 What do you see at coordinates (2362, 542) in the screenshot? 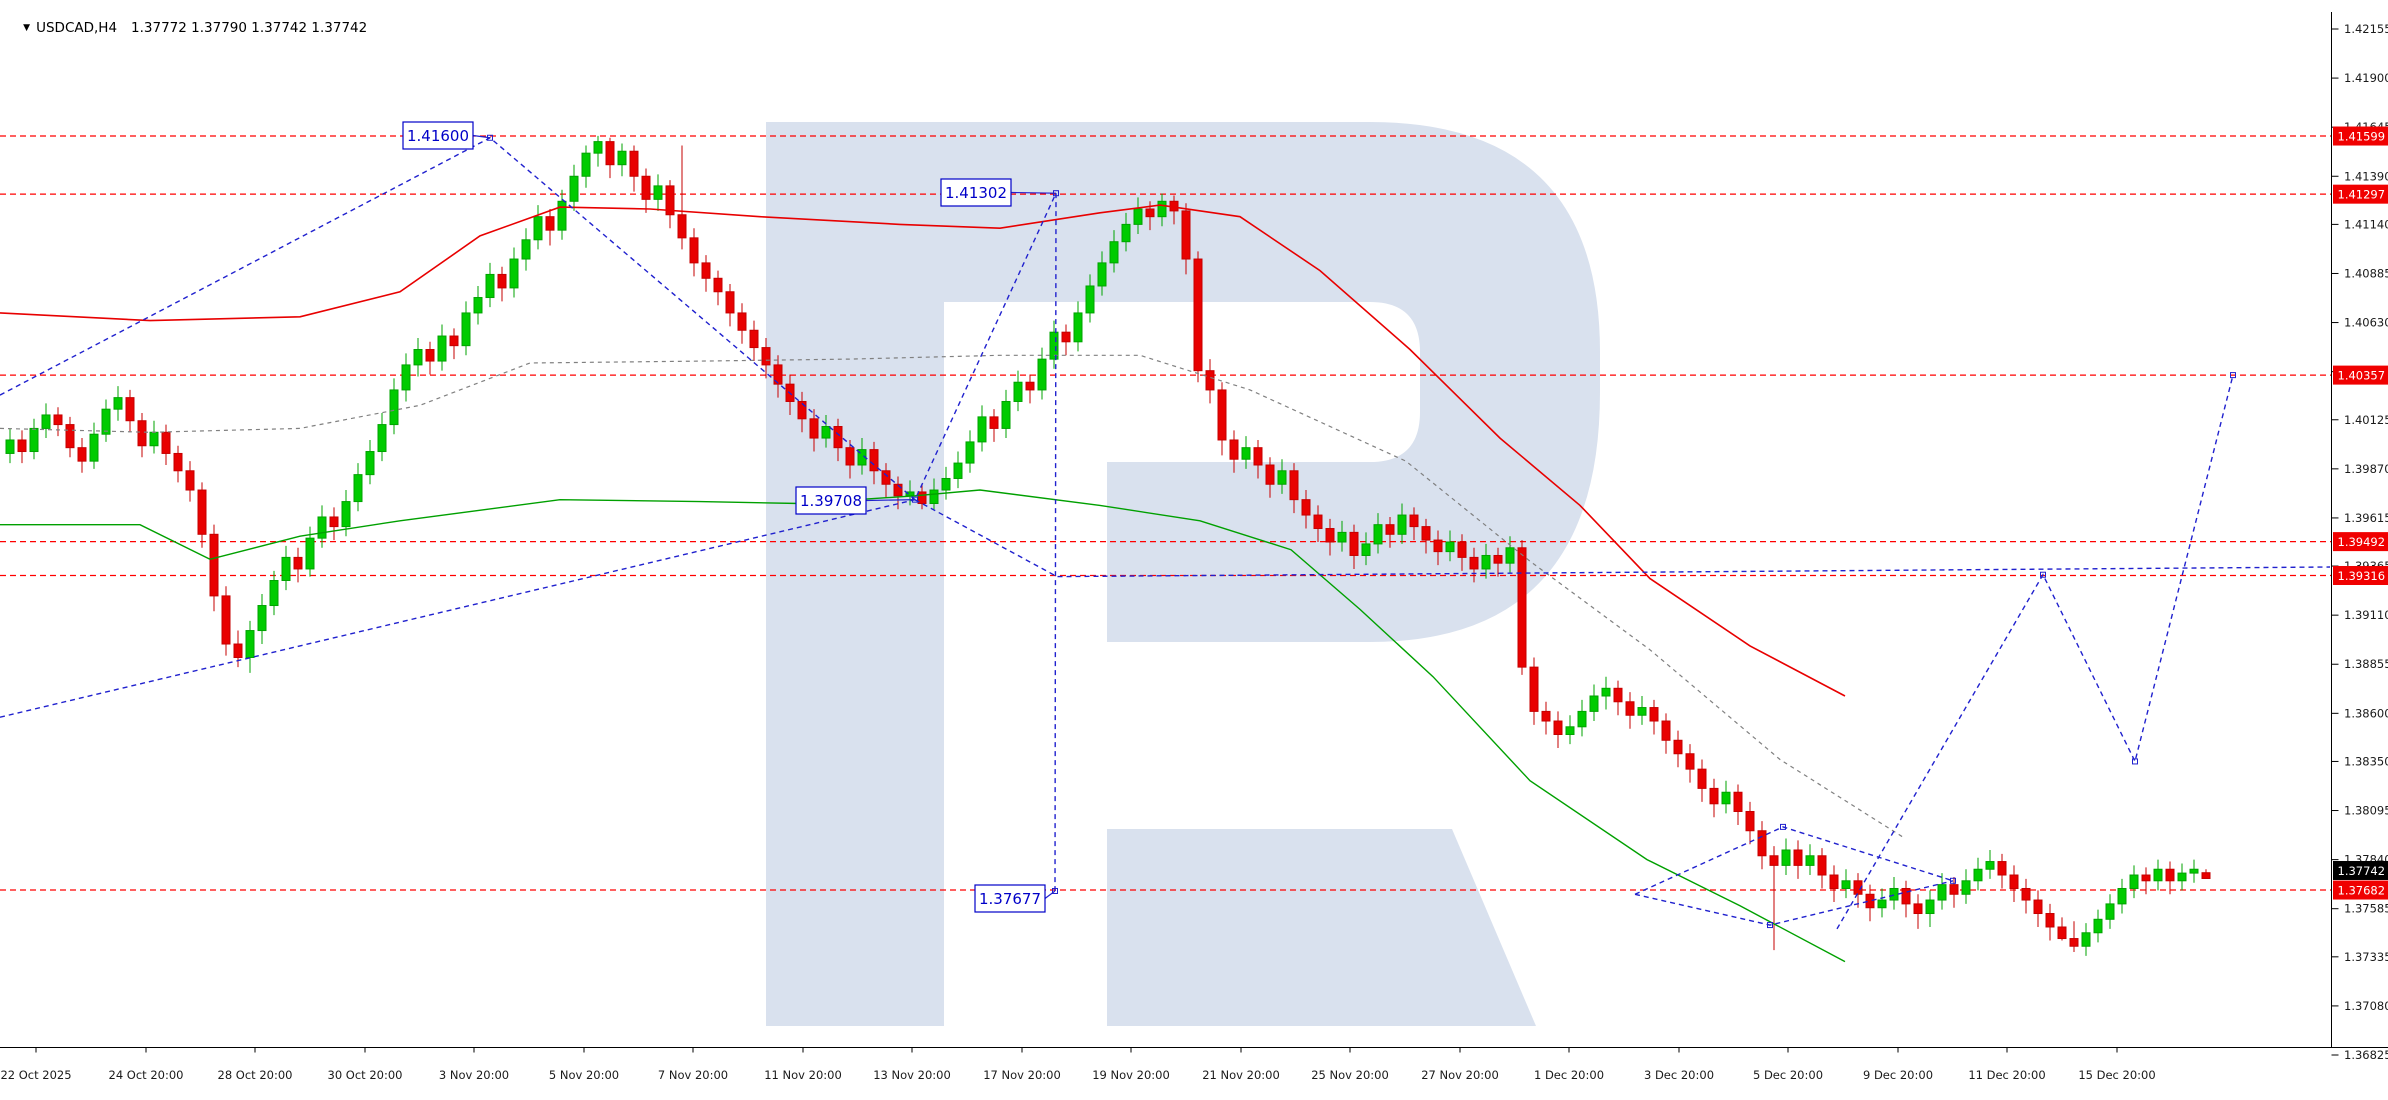
I see `level-badge-text: 1.39492` at bounding box center [2362, 542].